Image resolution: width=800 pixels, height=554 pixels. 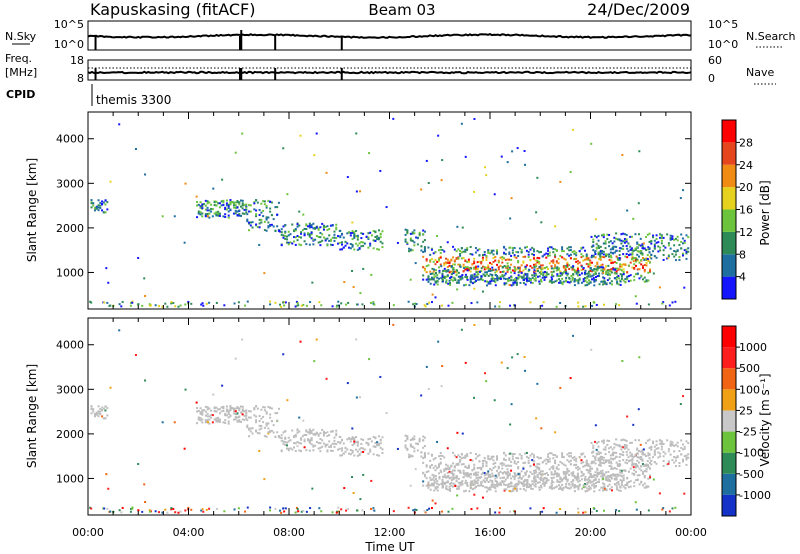 What do you see at coordinates (389, 70) in the screenshot?
I see `freq-panel-frame` at bounding box center [389, 70].